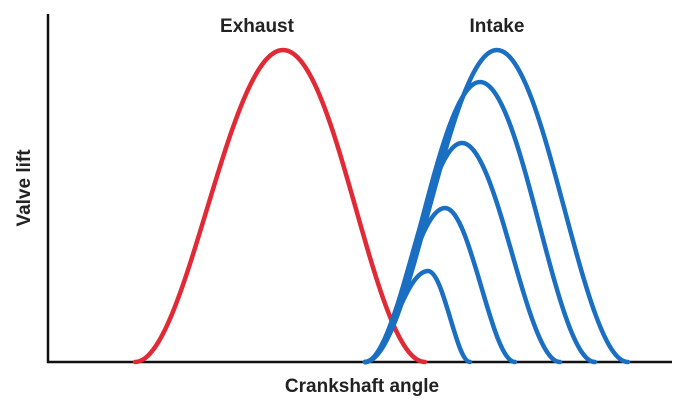 The image size is (682, 404). I want to click on y-axis-label: Valve lift, so click(24, 188).